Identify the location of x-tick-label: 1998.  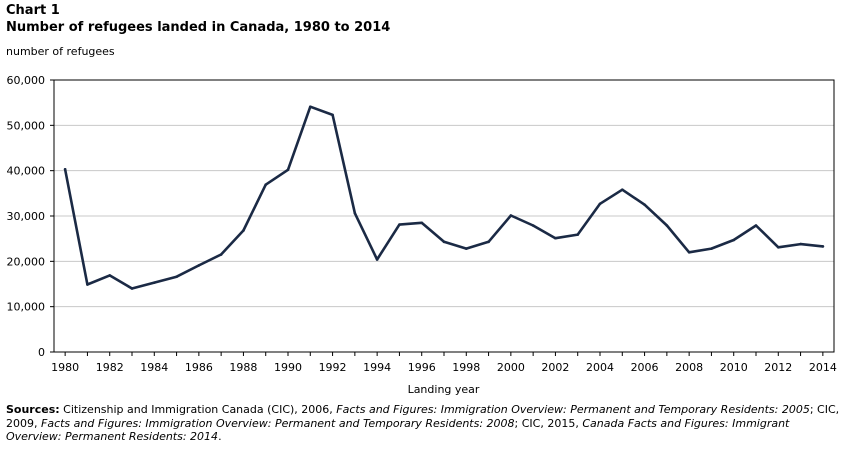
(466, 367).